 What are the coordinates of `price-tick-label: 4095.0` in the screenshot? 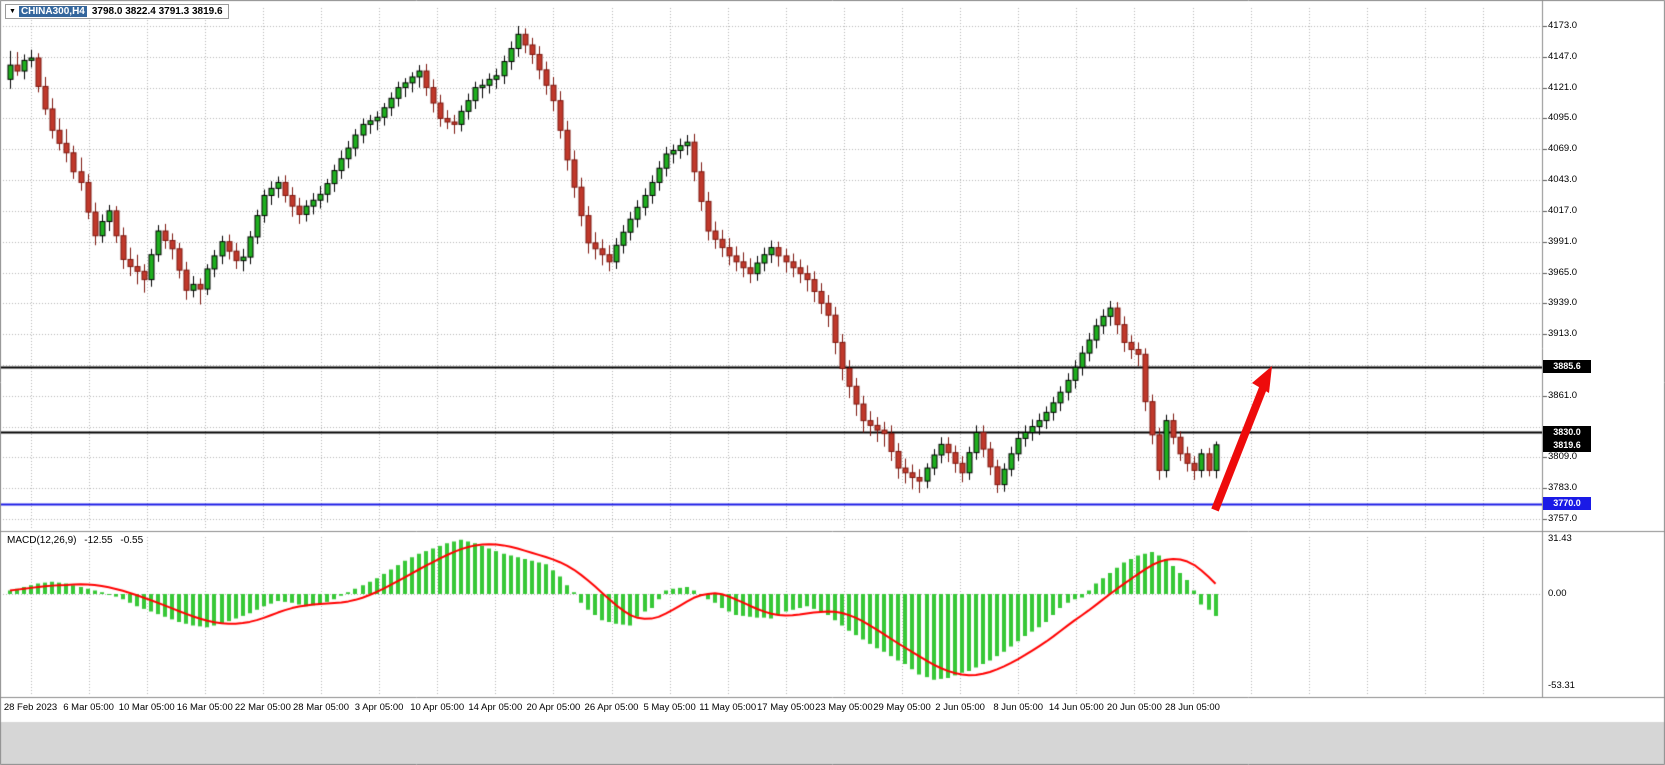 It's located at (1563, 118).